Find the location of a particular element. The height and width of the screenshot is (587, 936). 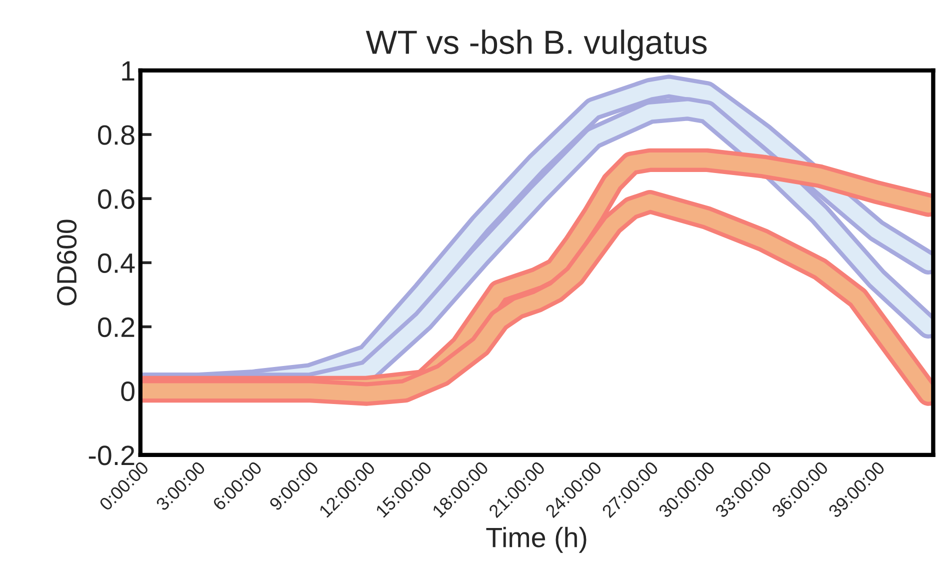

y-axis-title: OD600 is located at coordinates (66, 263).